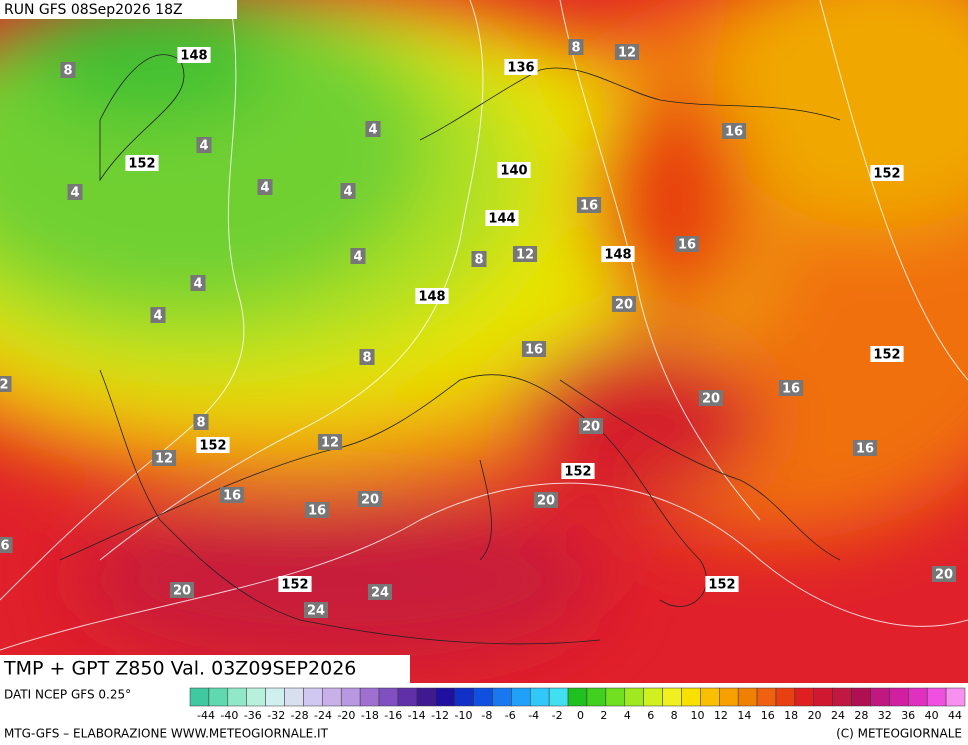  What do you see at coordinates (533, 715) in the screenshot?
I see `scale-label: -4` at bounding box center [533, 715].